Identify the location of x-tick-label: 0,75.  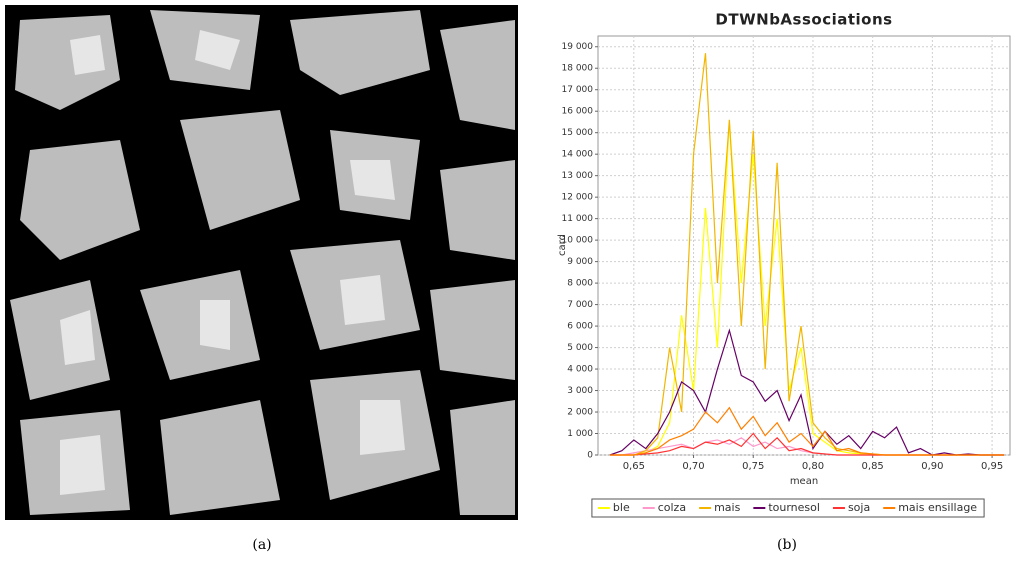
(753, 466).